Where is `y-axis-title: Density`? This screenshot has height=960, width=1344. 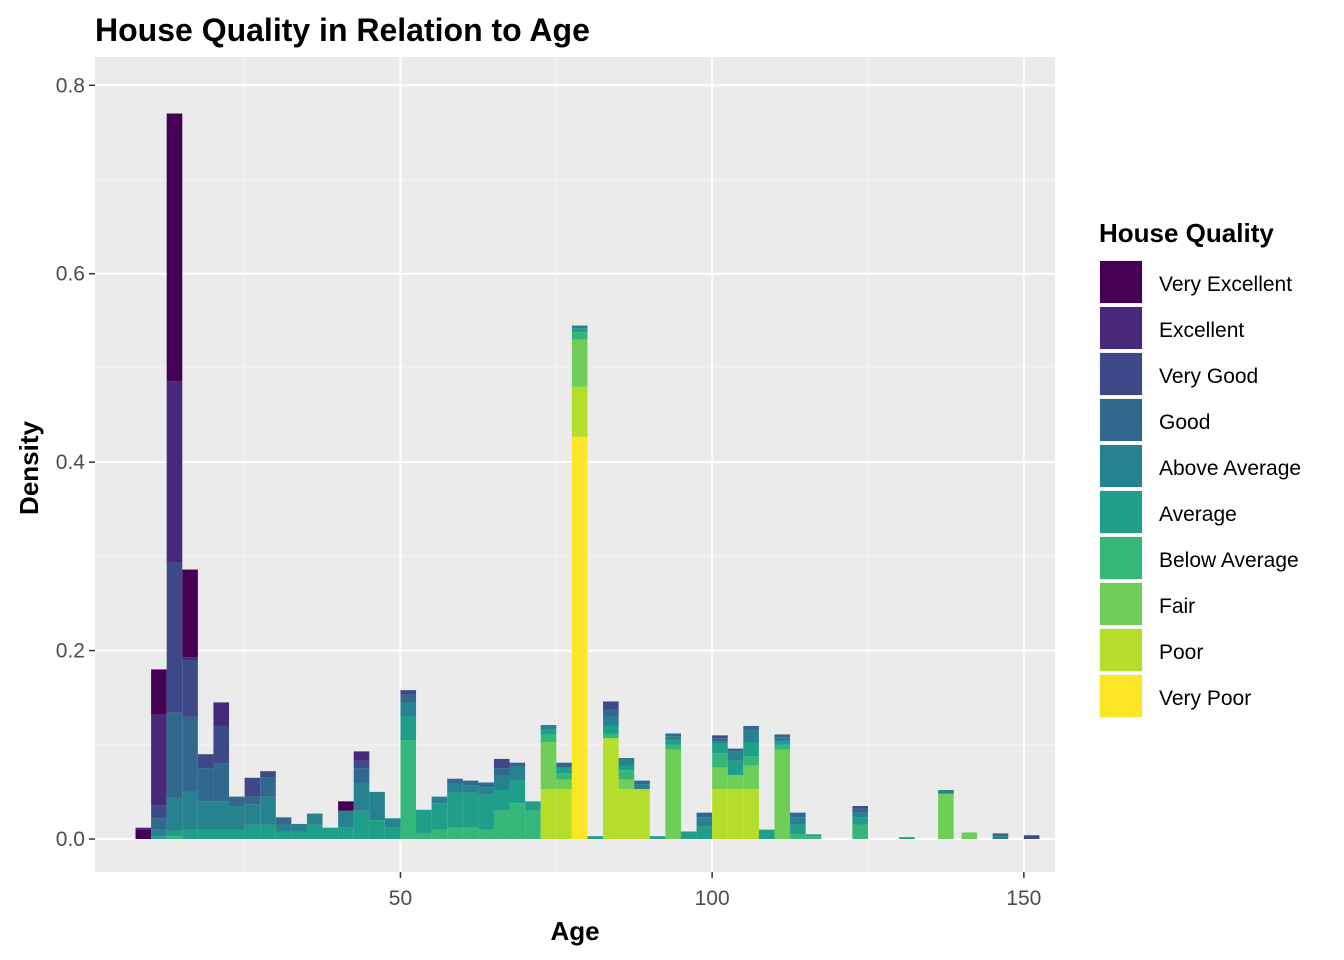
y-axis-title: Density is located at coordinates (29, 468).